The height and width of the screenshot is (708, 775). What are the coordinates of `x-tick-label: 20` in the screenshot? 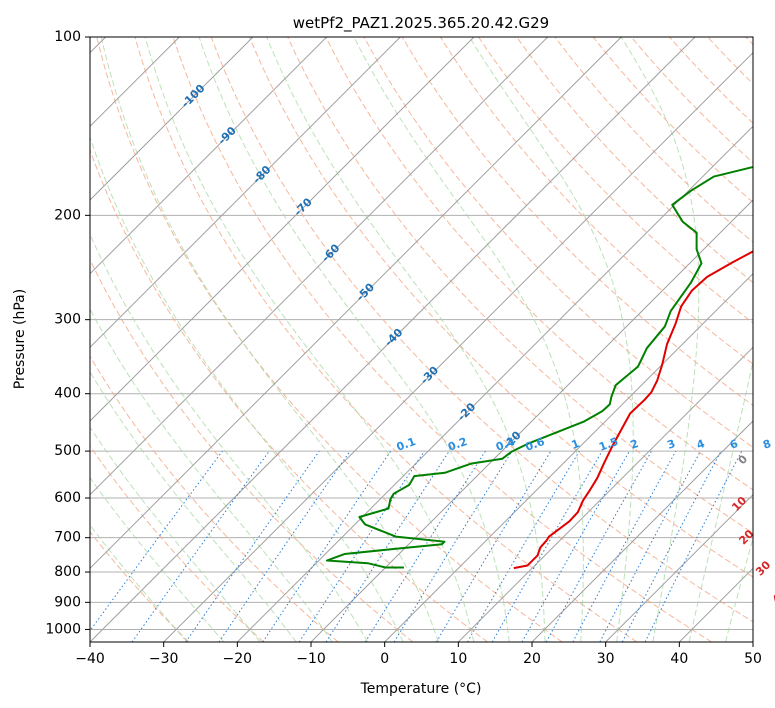 It's located at (532, 659).